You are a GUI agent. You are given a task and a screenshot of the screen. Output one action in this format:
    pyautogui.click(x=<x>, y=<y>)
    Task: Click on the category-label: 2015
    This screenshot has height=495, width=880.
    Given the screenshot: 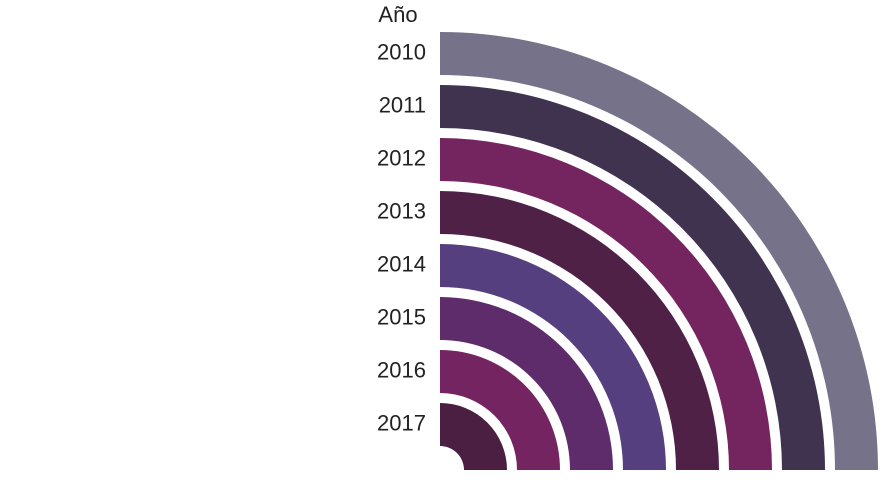 What is the action you would take?
    pyautogui.click(x=401, y=316)
    